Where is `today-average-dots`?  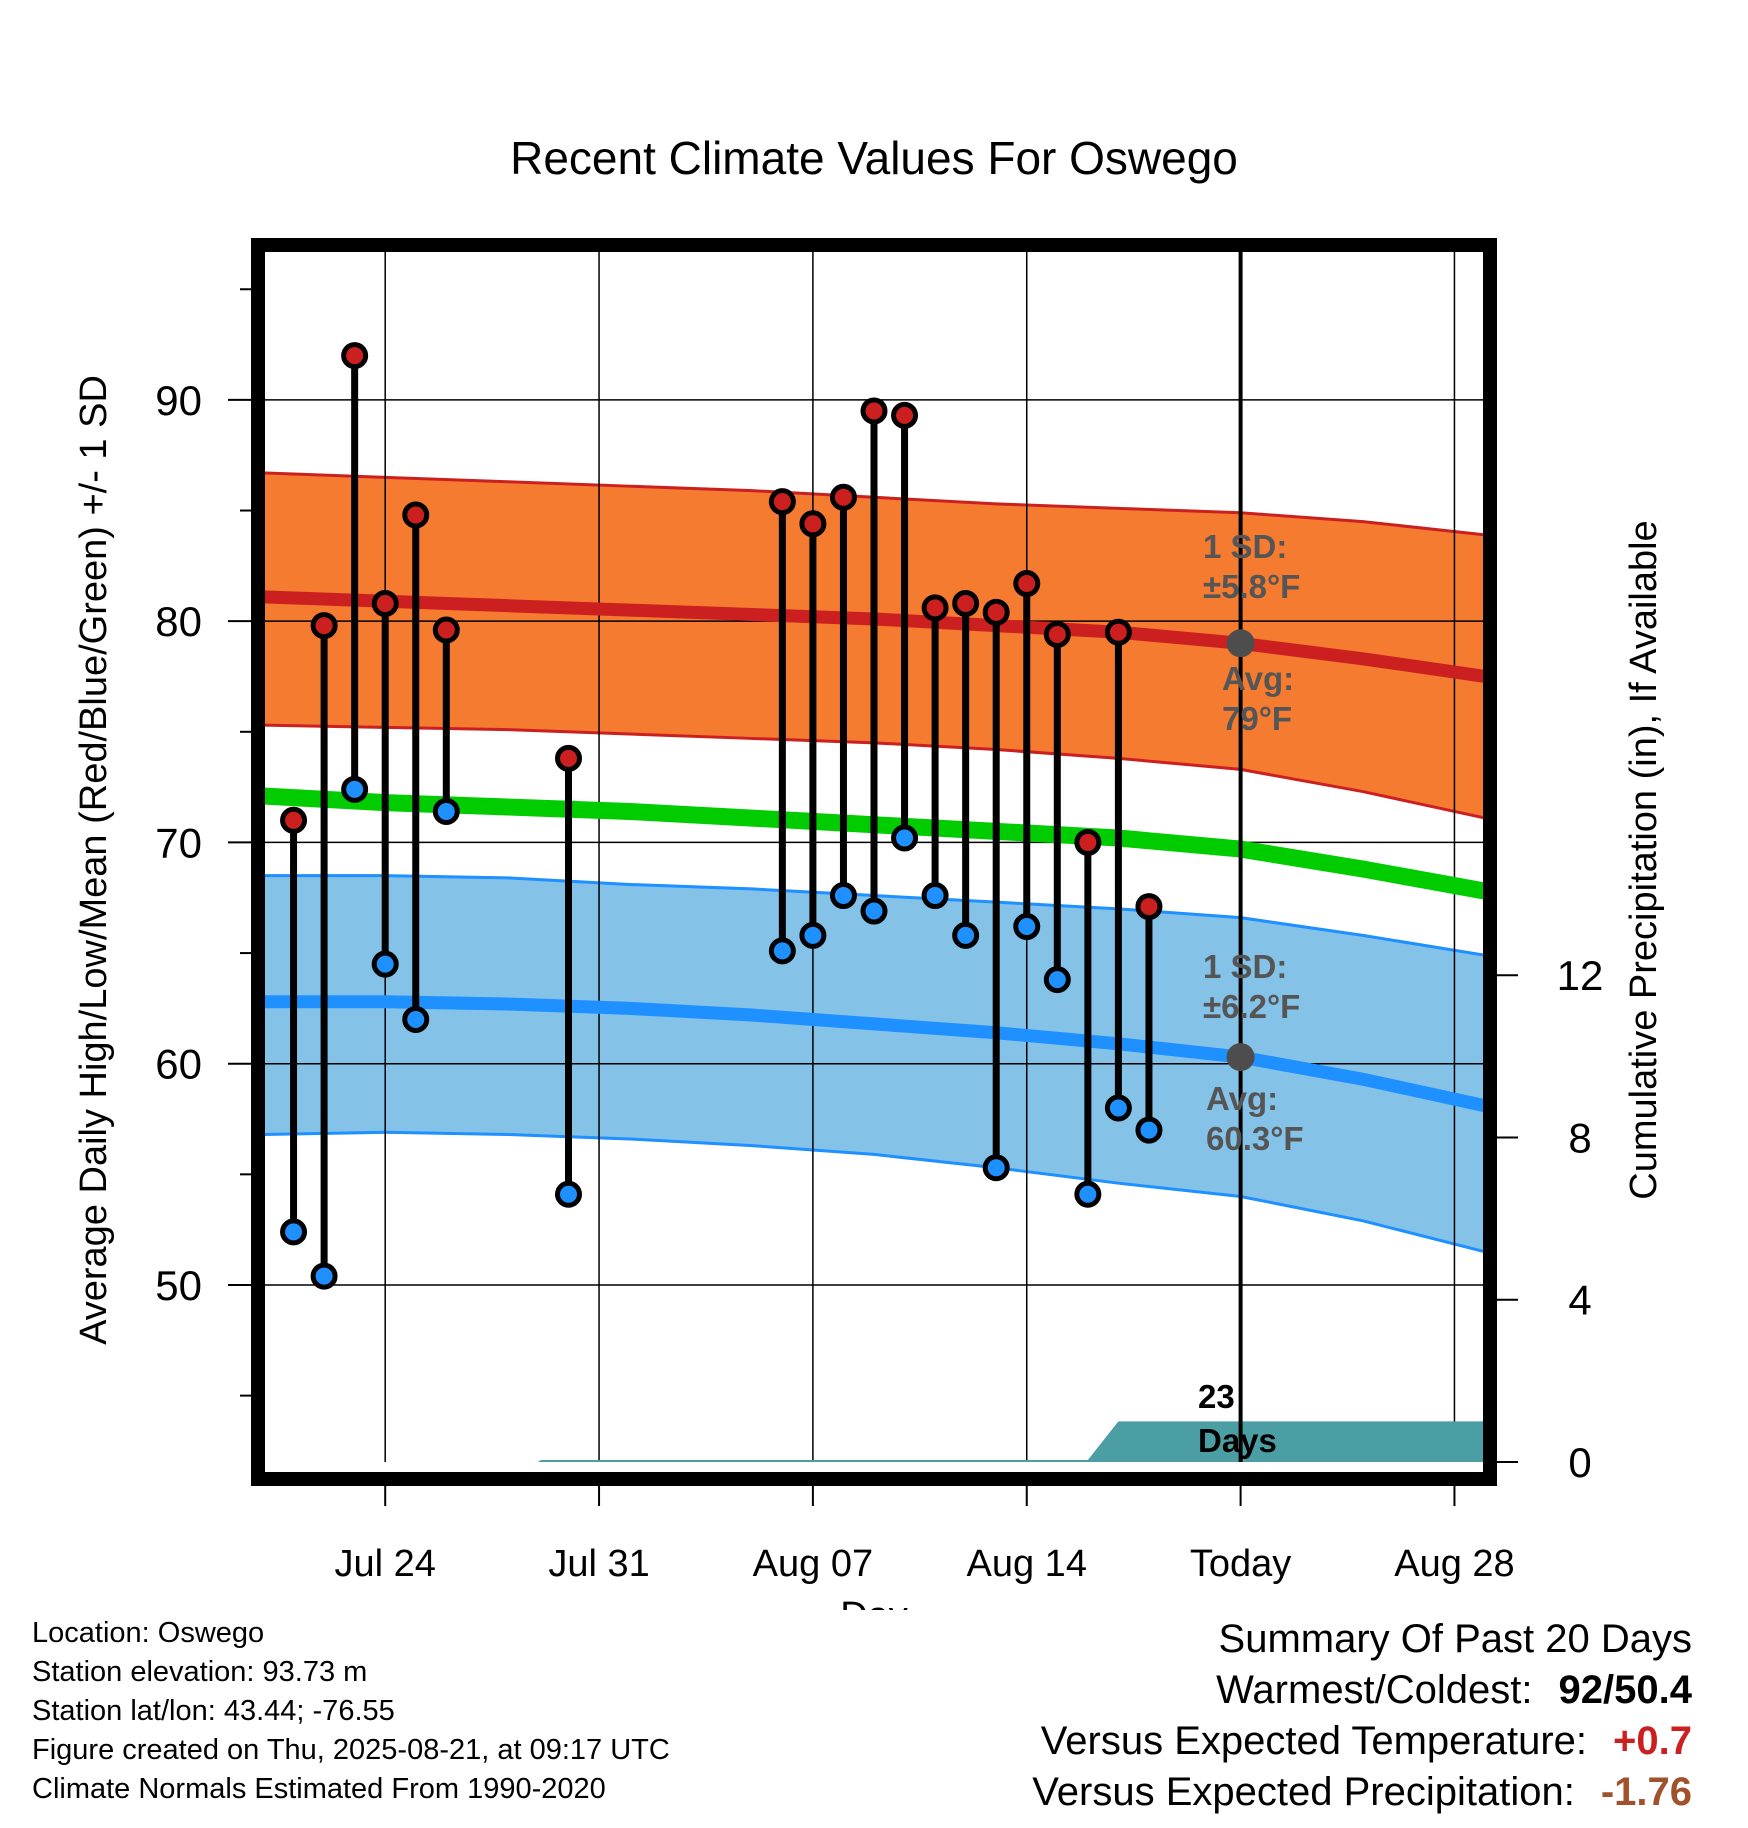 today-average-dots is located at coordinates (1240, 850).